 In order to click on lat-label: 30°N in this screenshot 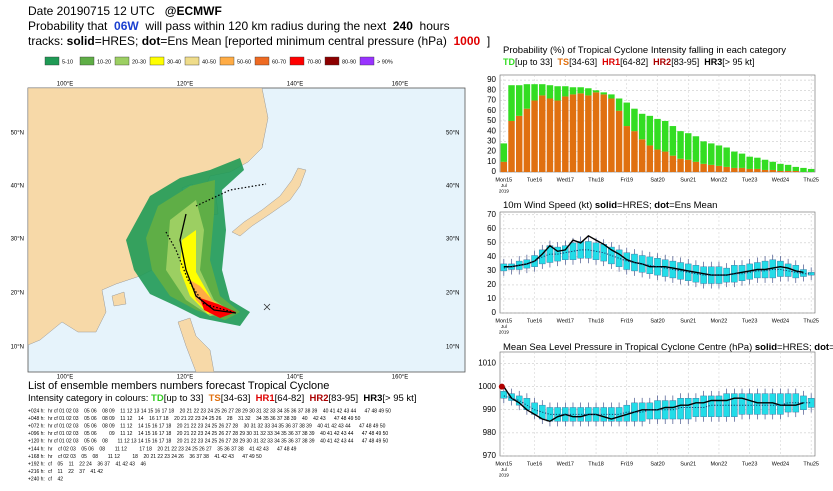, I will do `click(452, 240)`.